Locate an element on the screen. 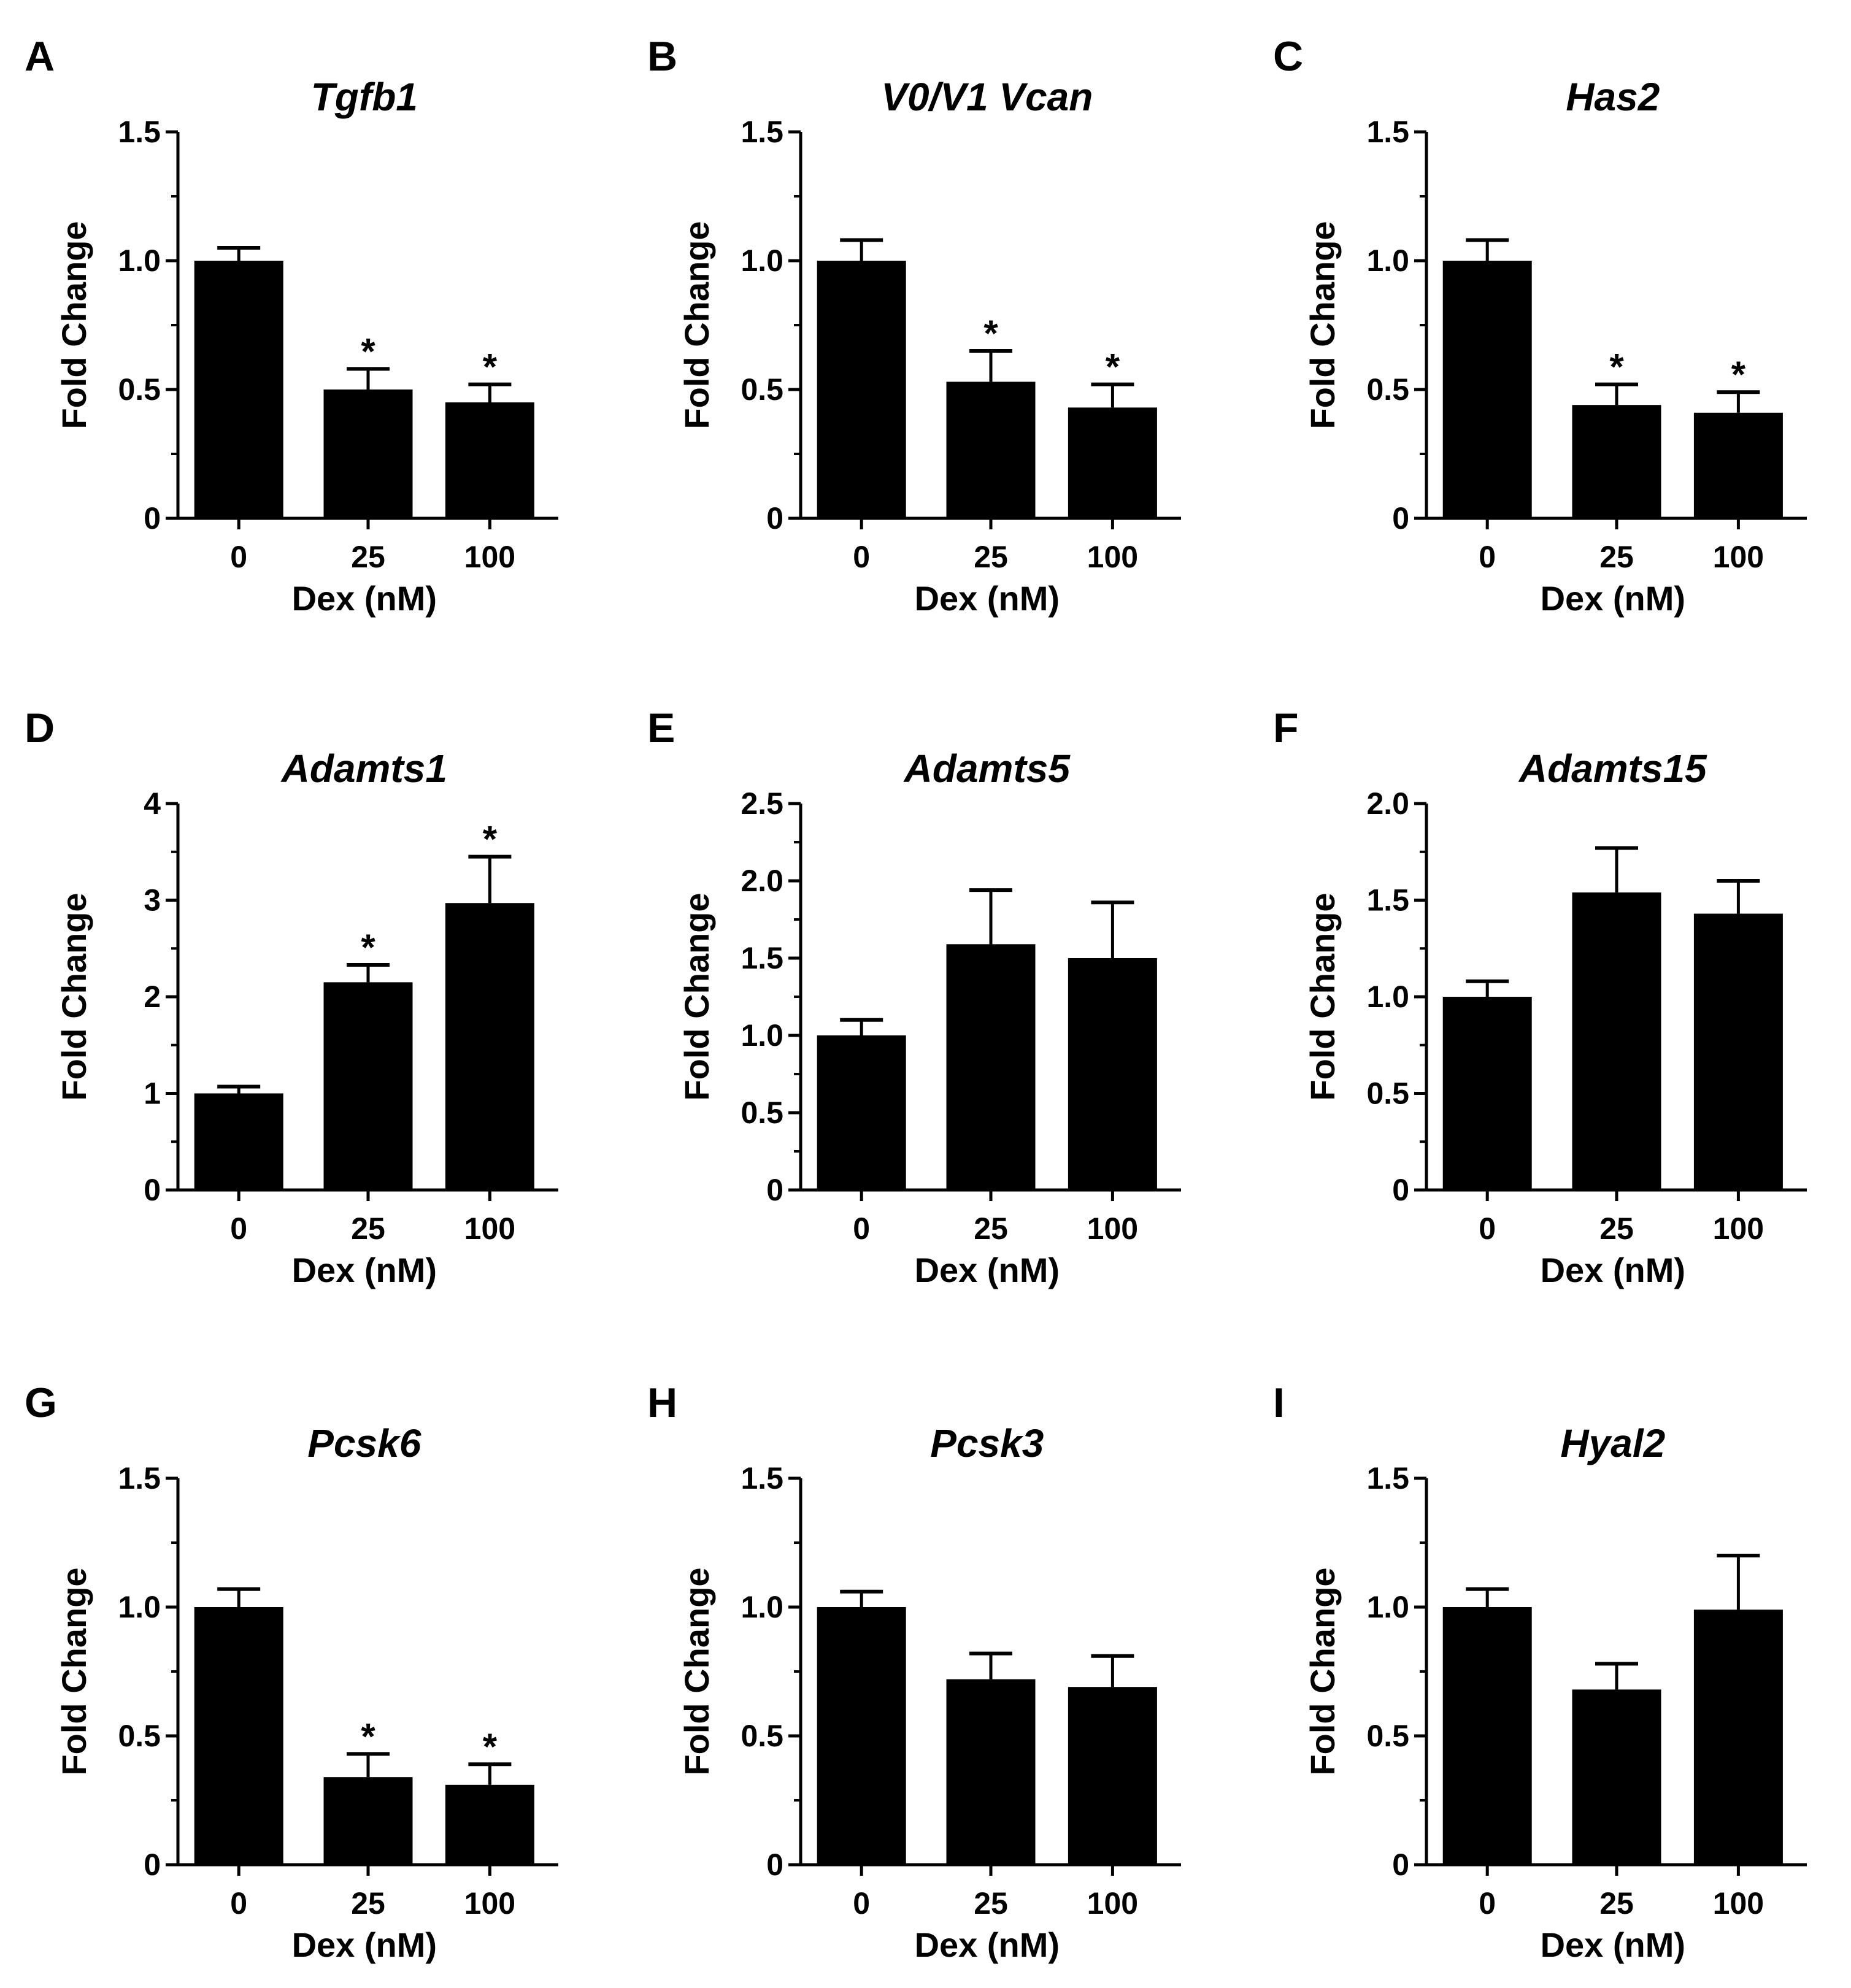  panel-letter: A is located at coordinates (40, 56).